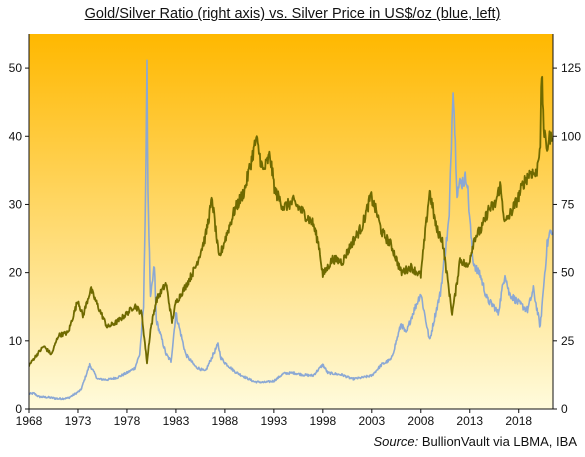 This screenshot has height=457, width=585. What do you see at coordinates (571, 68) in the screenshot?
I see `y-right-tick-label: 125` at bounding box center [571, 68].